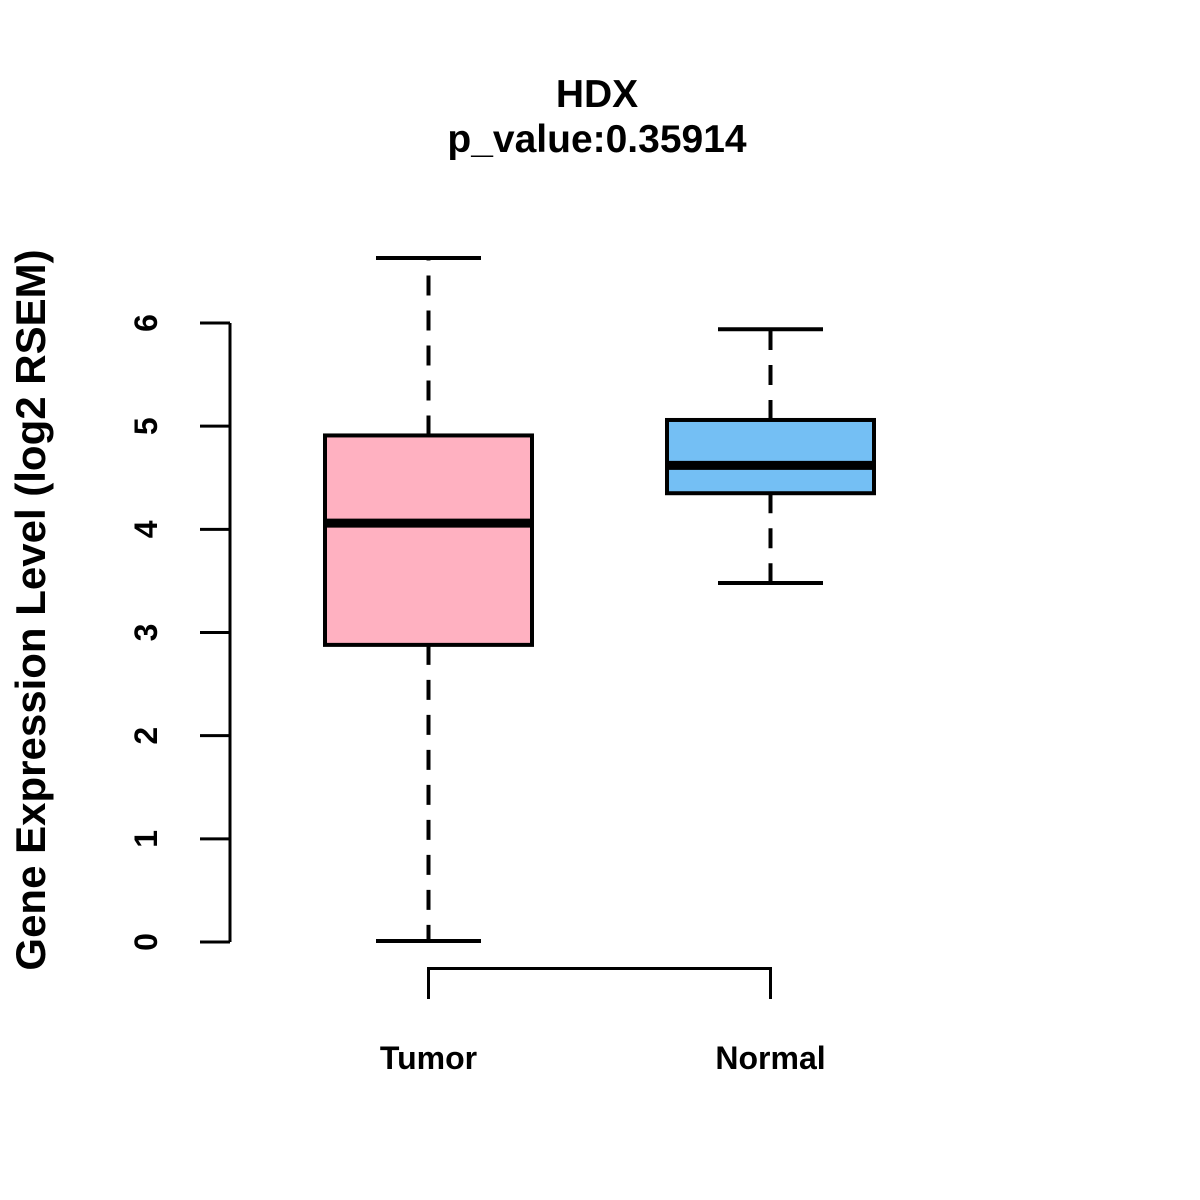  Describe the element at coordinates (146, 633) in the screenshot. I see `y-tick-label: 3` at that location.